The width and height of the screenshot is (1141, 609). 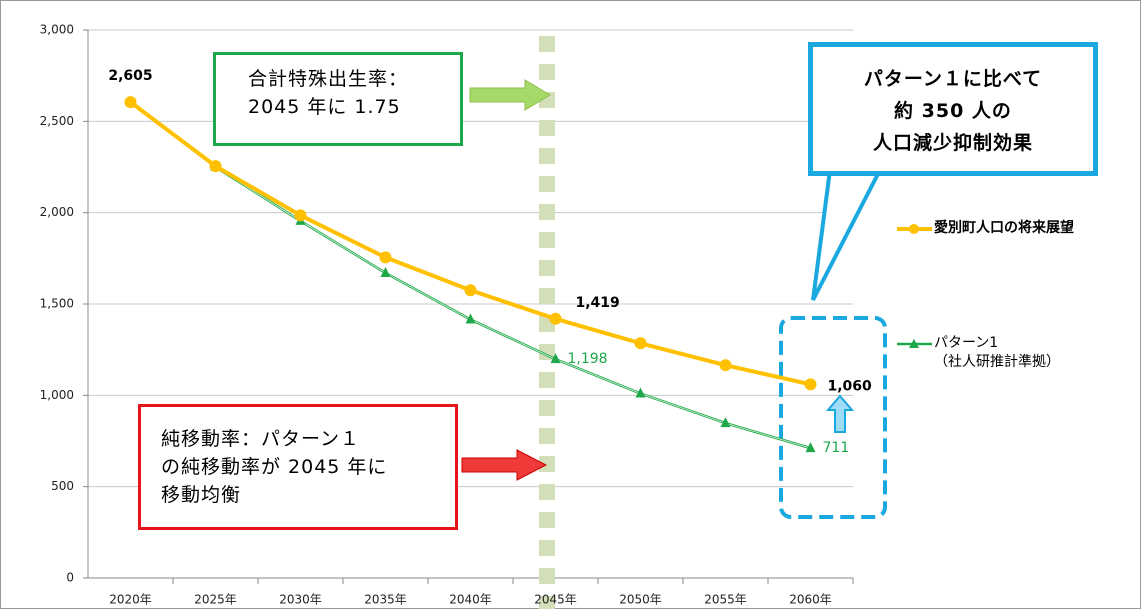 I want to click on annotation-fertility: 合計特殊出生率： 2045 年に 1.75, so click(x=338, y=99).